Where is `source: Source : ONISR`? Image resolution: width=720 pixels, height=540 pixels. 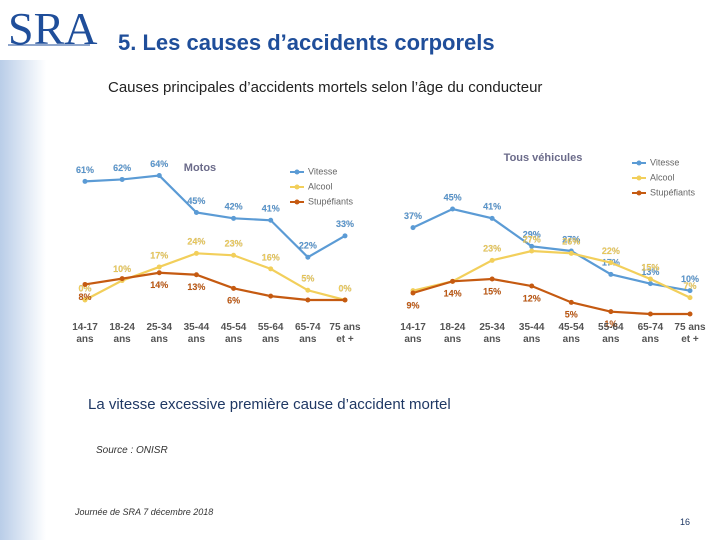 source: Source : ONISR is located at coordinates (132, 450).